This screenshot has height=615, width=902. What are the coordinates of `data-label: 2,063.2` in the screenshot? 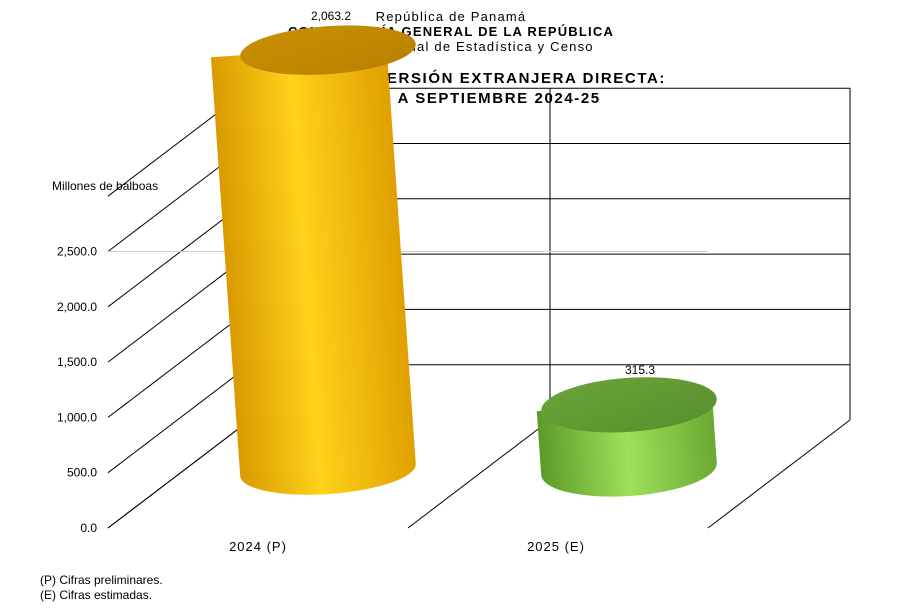 It's located at (331, 16).